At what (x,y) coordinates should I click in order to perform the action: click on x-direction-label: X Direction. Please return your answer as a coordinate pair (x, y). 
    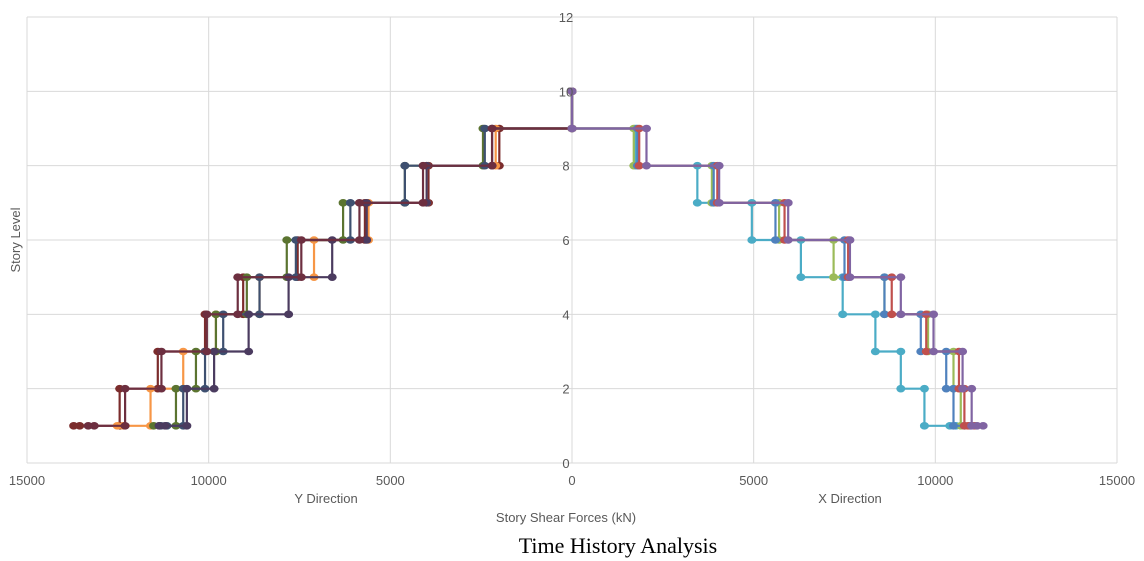
    Looking at the image, I should click on (850, 498).